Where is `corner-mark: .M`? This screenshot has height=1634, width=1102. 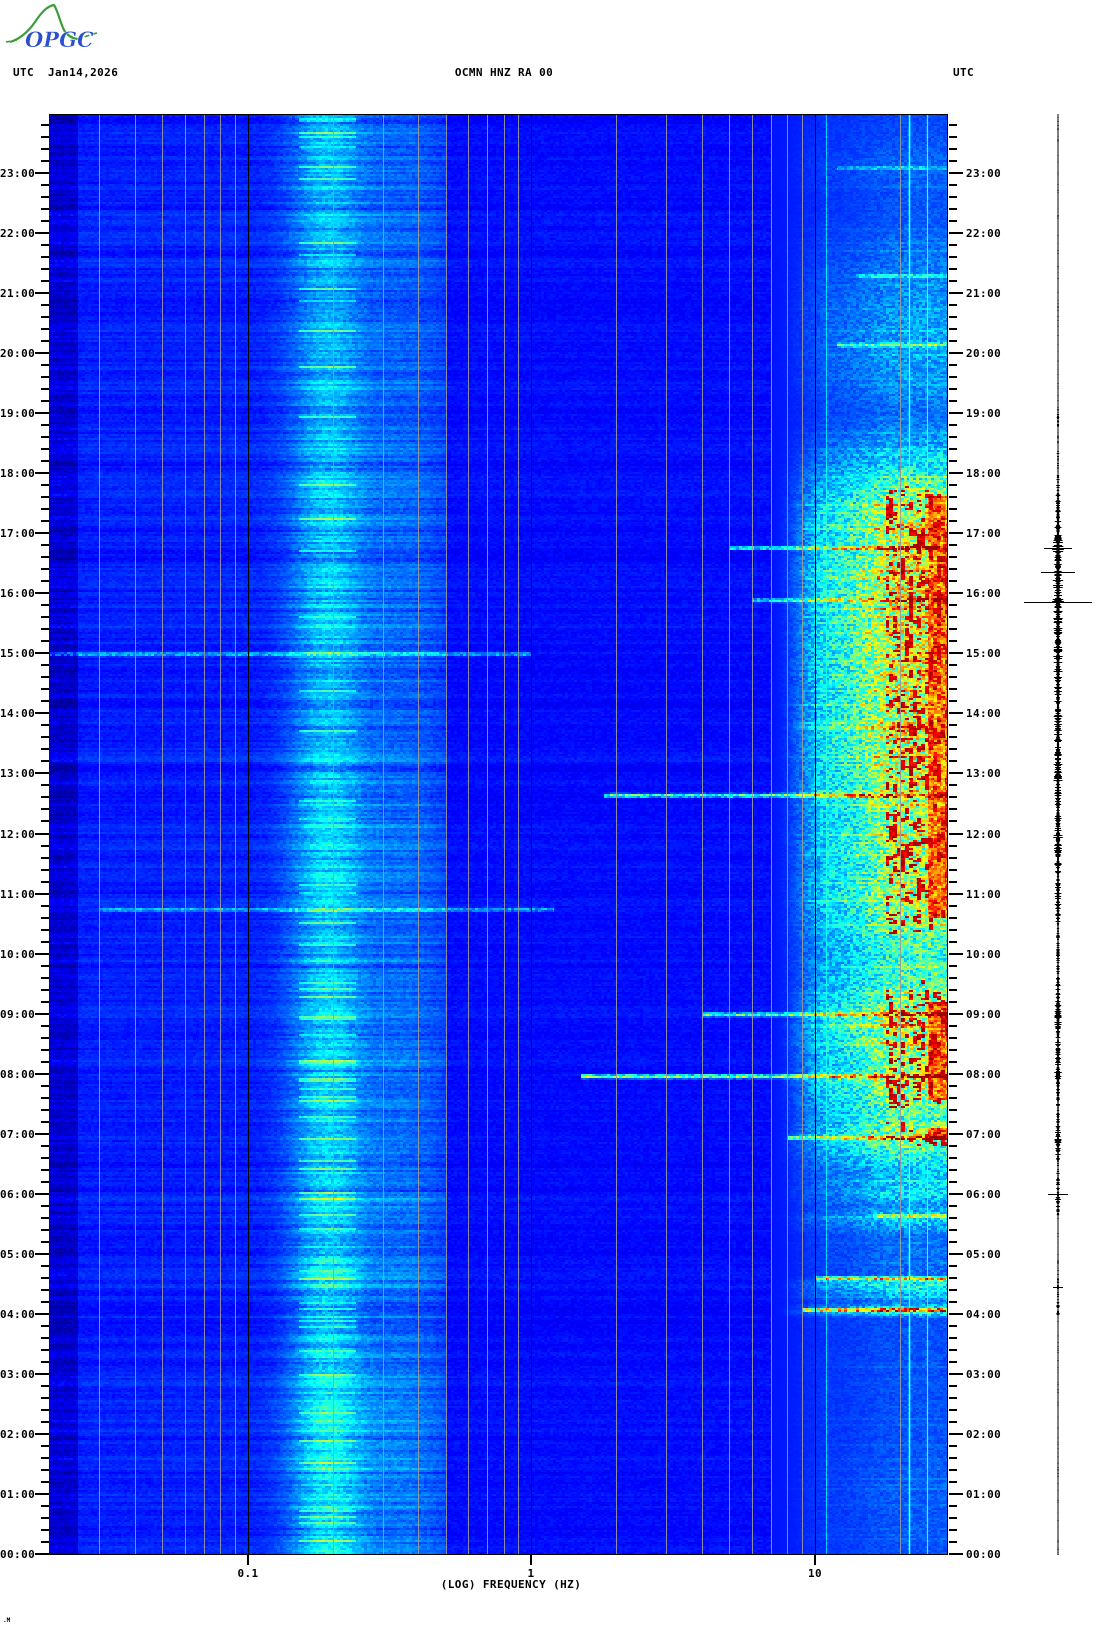 corner-mark: .M is located at coordinates (7, 1620).